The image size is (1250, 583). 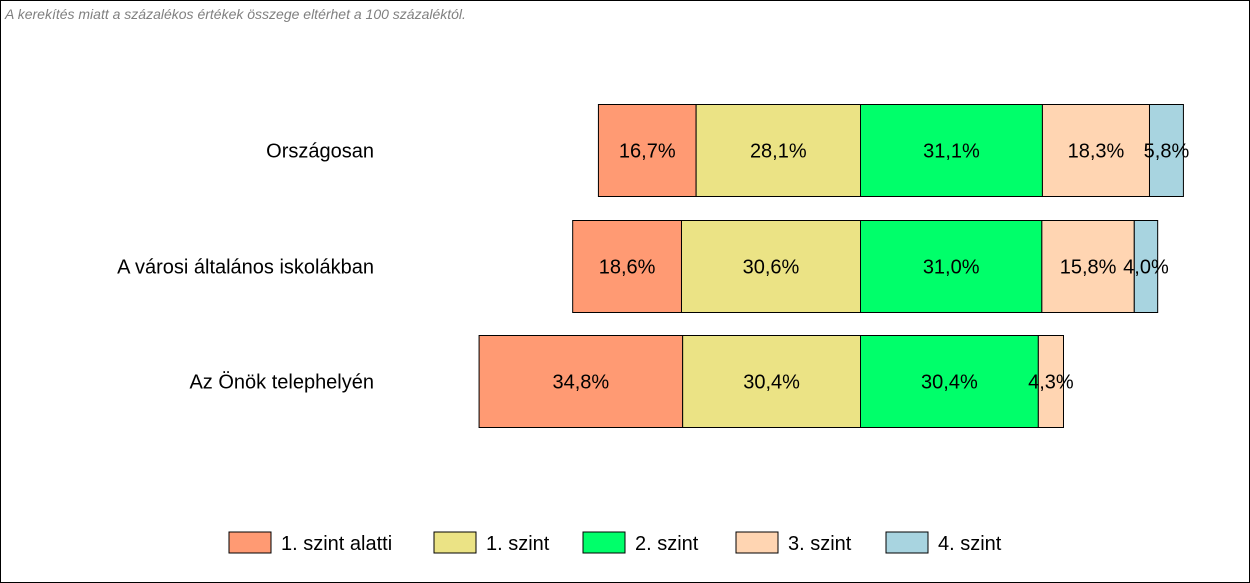 I want to click on legend-label: 1. szint alatti, so click(x=336, y=544).